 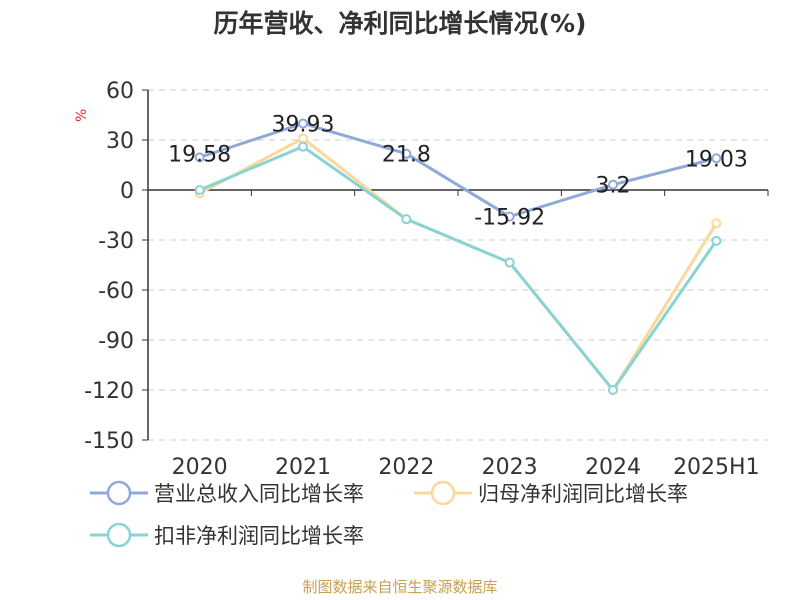 I want to click on x-tick-label: 2021, so click(x=303, y=467).